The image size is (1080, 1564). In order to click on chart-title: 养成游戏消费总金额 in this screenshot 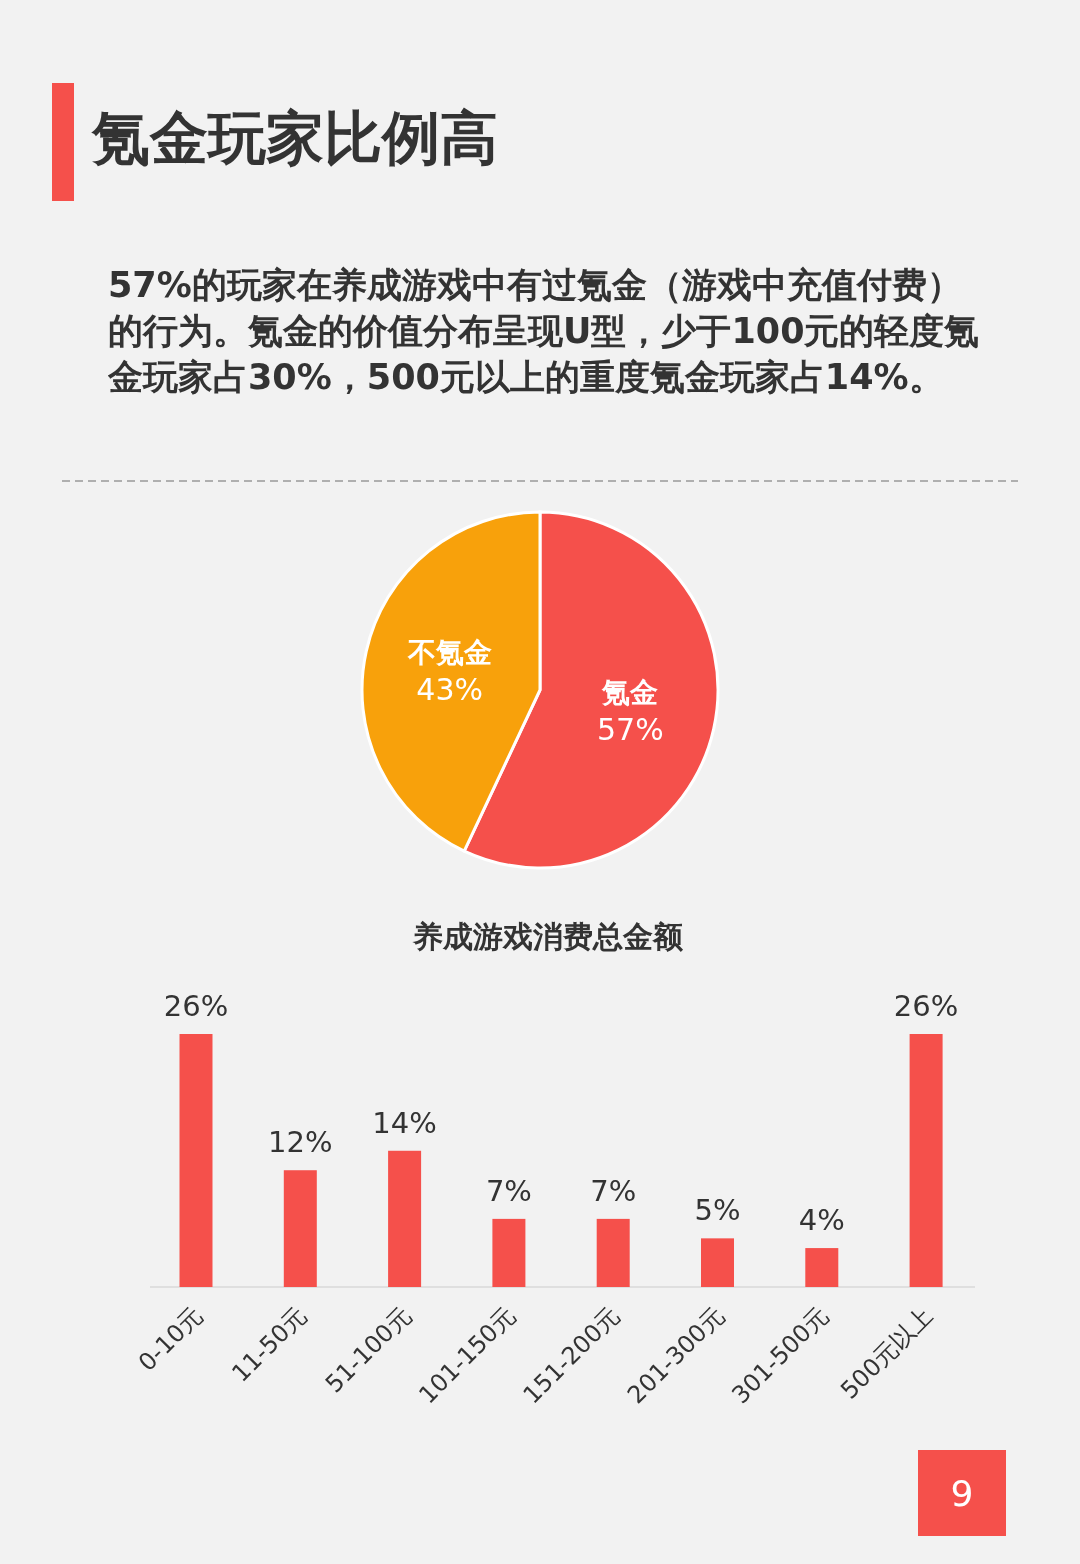, I will do `click(547, 936)`.